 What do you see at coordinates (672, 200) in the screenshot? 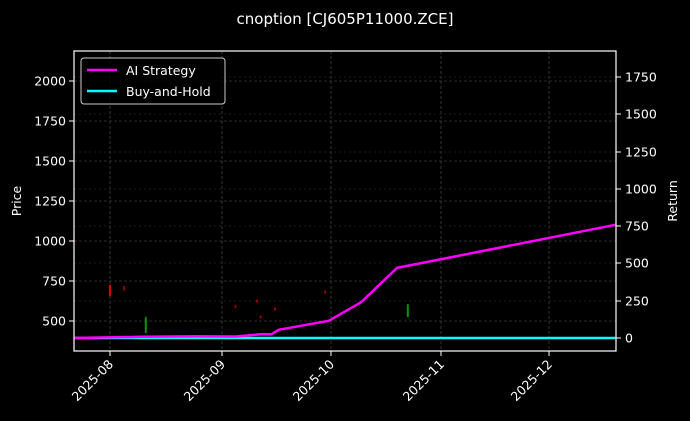
I see `y-axis-right-label: Return` at bounding box center [672, 200].